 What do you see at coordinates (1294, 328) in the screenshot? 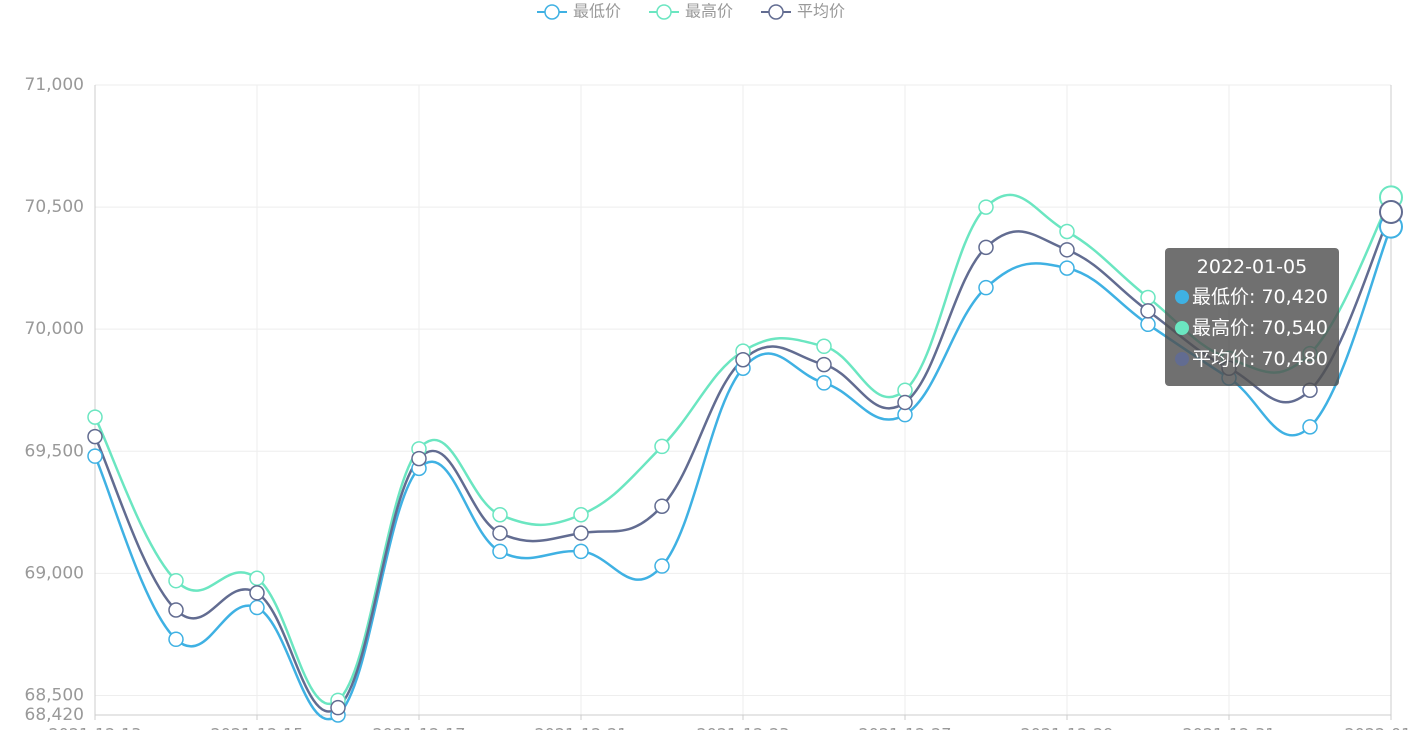
I see `tooltip-value: 70,540` at bounding box center [1294, 328].